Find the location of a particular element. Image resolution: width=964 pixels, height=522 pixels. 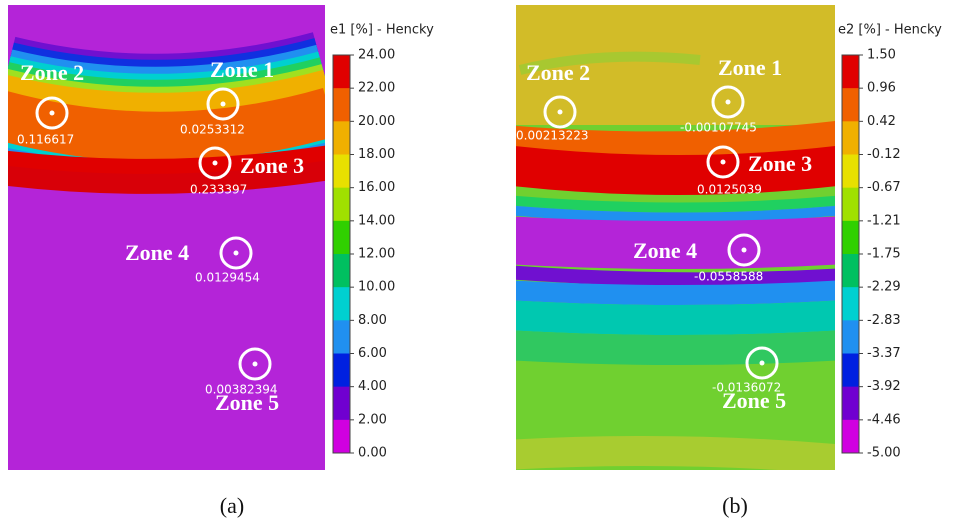

colorbar-label: 20.00 is located at coordinates (376, 121).